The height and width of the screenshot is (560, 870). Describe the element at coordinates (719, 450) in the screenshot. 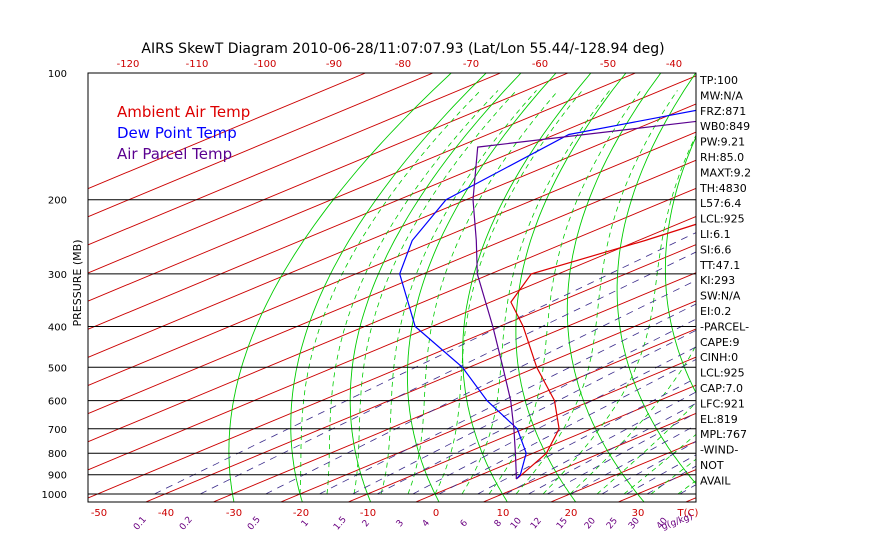

I see `index-item: -WIND-` at that location.